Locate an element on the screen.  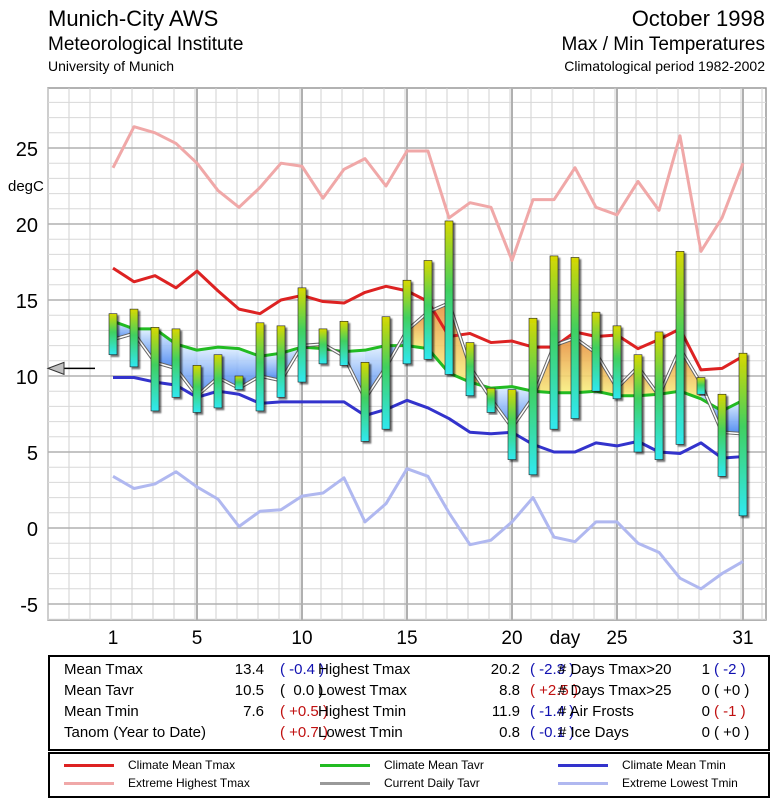
y-axis-label: degC is located at coordinates (26, 186).